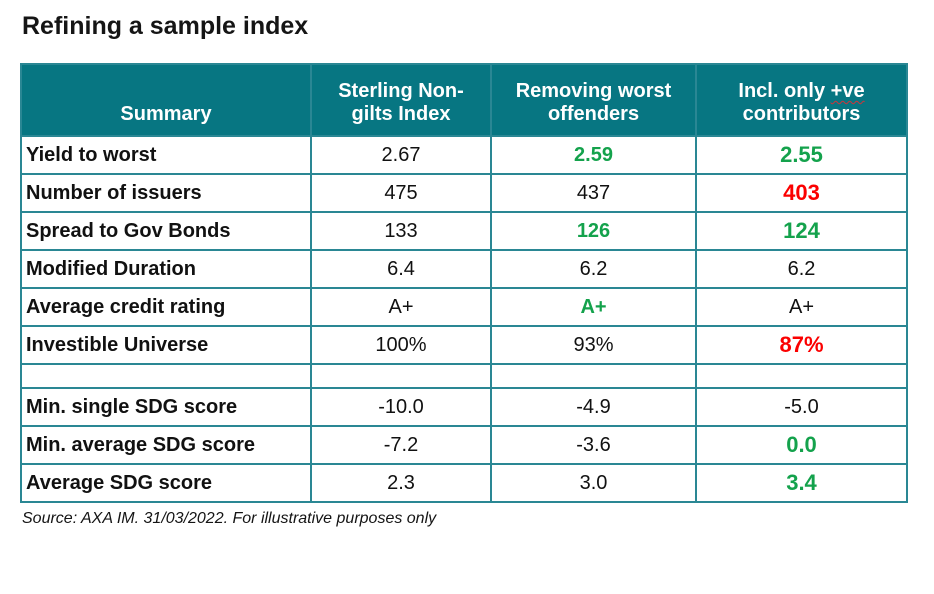 The image size is (934, 594). What do you see at coordinates (801, 407) in the screenshot?
I see `value-cell: -5.0` at bounding box center [801, 407].